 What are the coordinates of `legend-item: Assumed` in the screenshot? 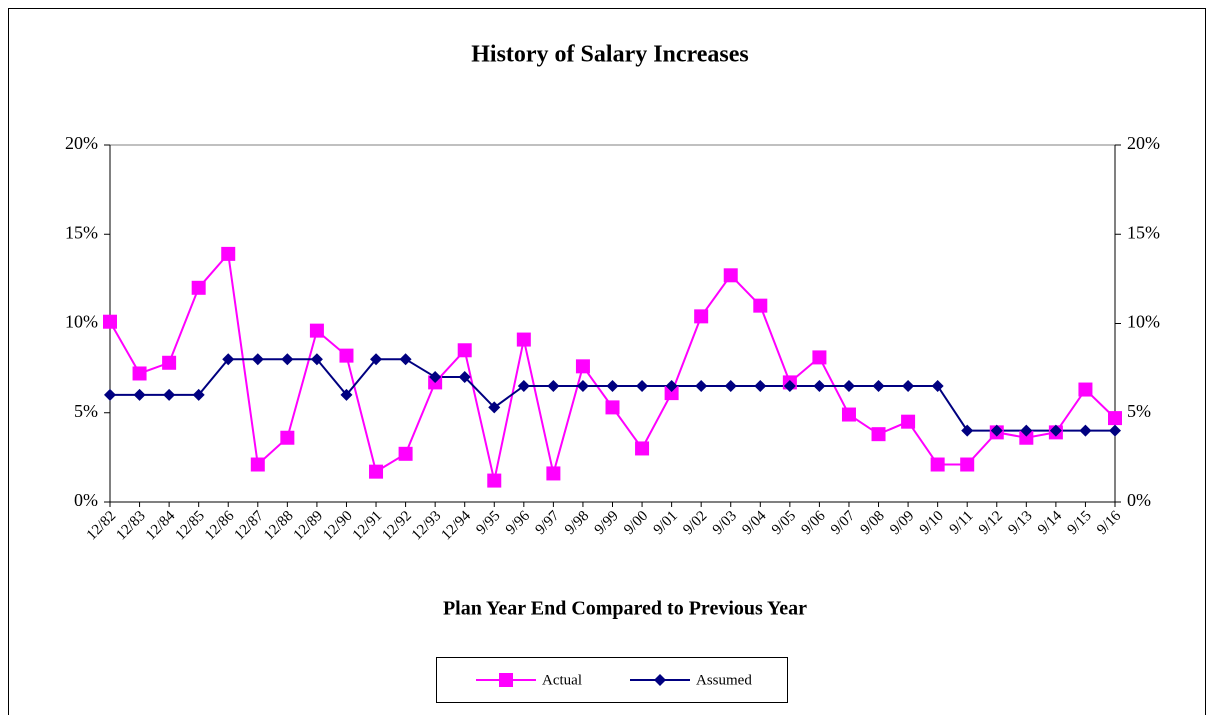 It's located at (691, 680).